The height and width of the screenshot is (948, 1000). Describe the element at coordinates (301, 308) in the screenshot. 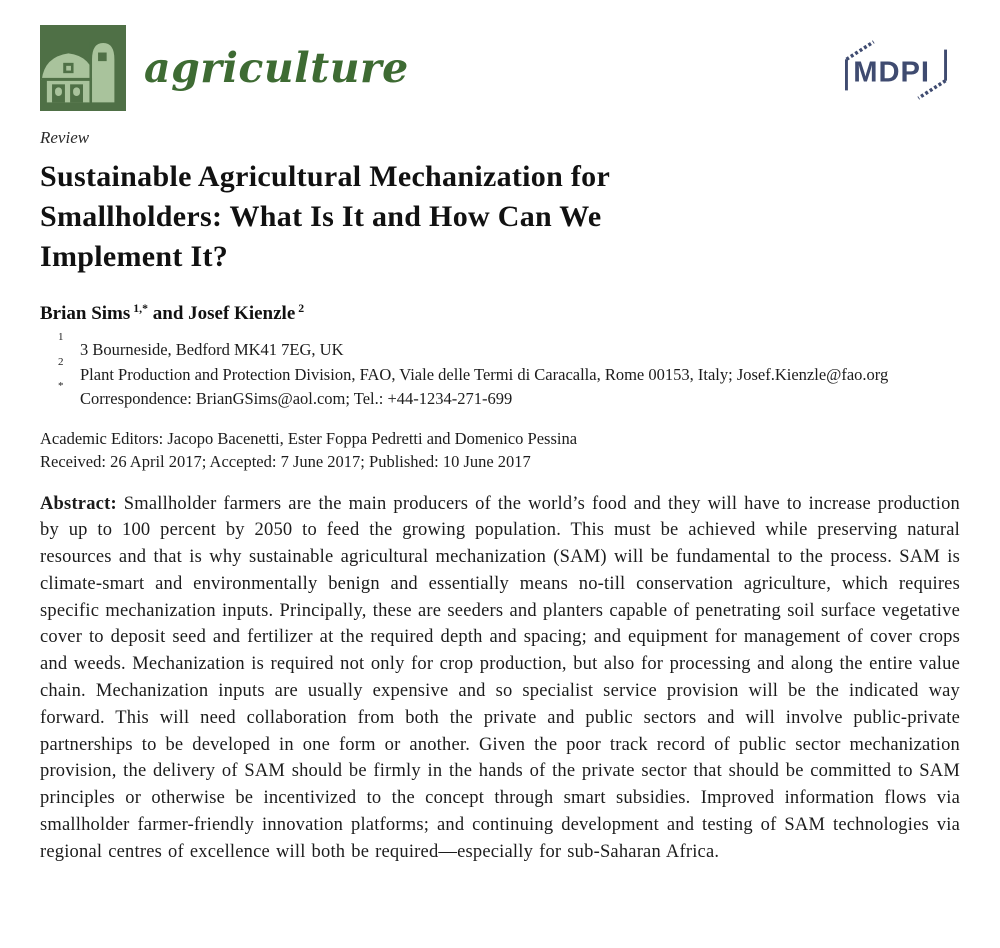

I see `author-superscript: 2` at that location.